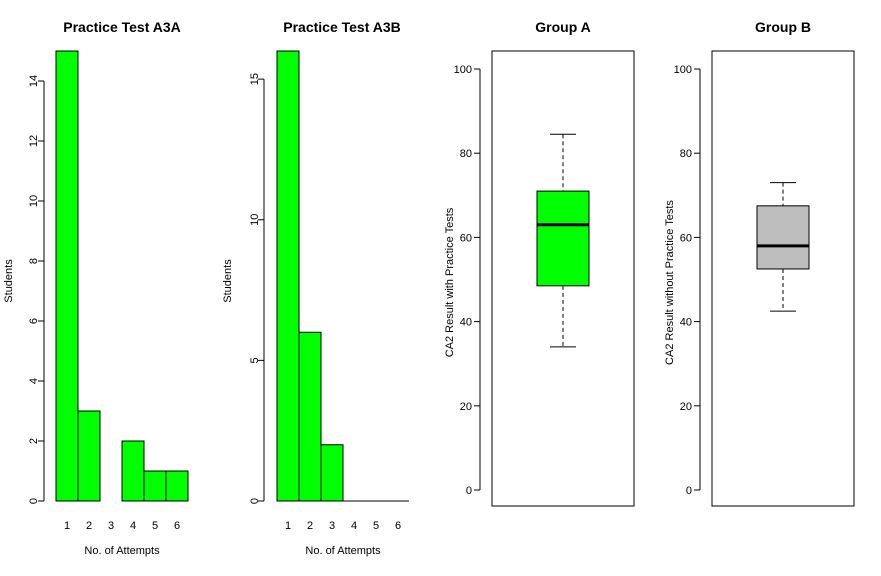 Image resolution: width=881 pixels, height=576 pixels. I want to click on chart-1-x-tick-label-5: 5, so click(155, 526).